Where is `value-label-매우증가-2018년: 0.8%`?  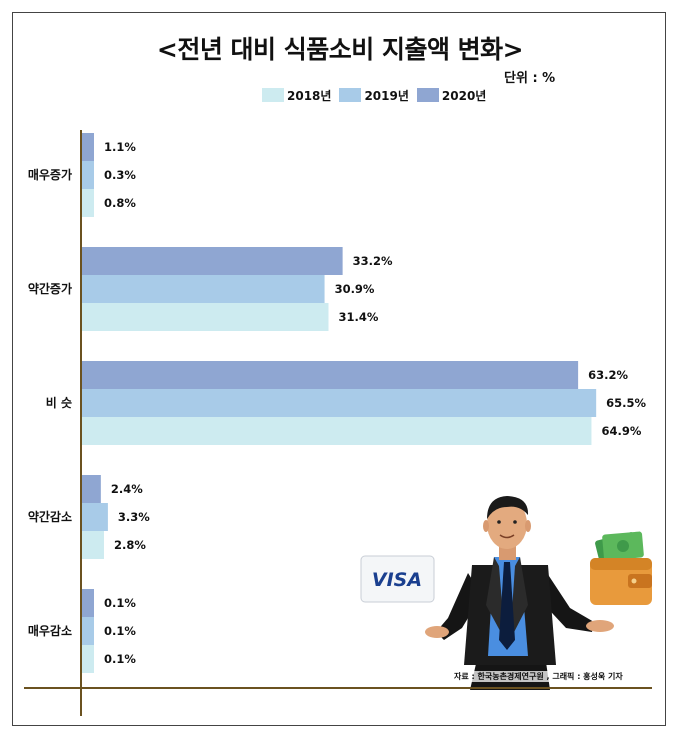
value-label-매우증가-2018년: 0.8% is located at coordinates (120, 203).